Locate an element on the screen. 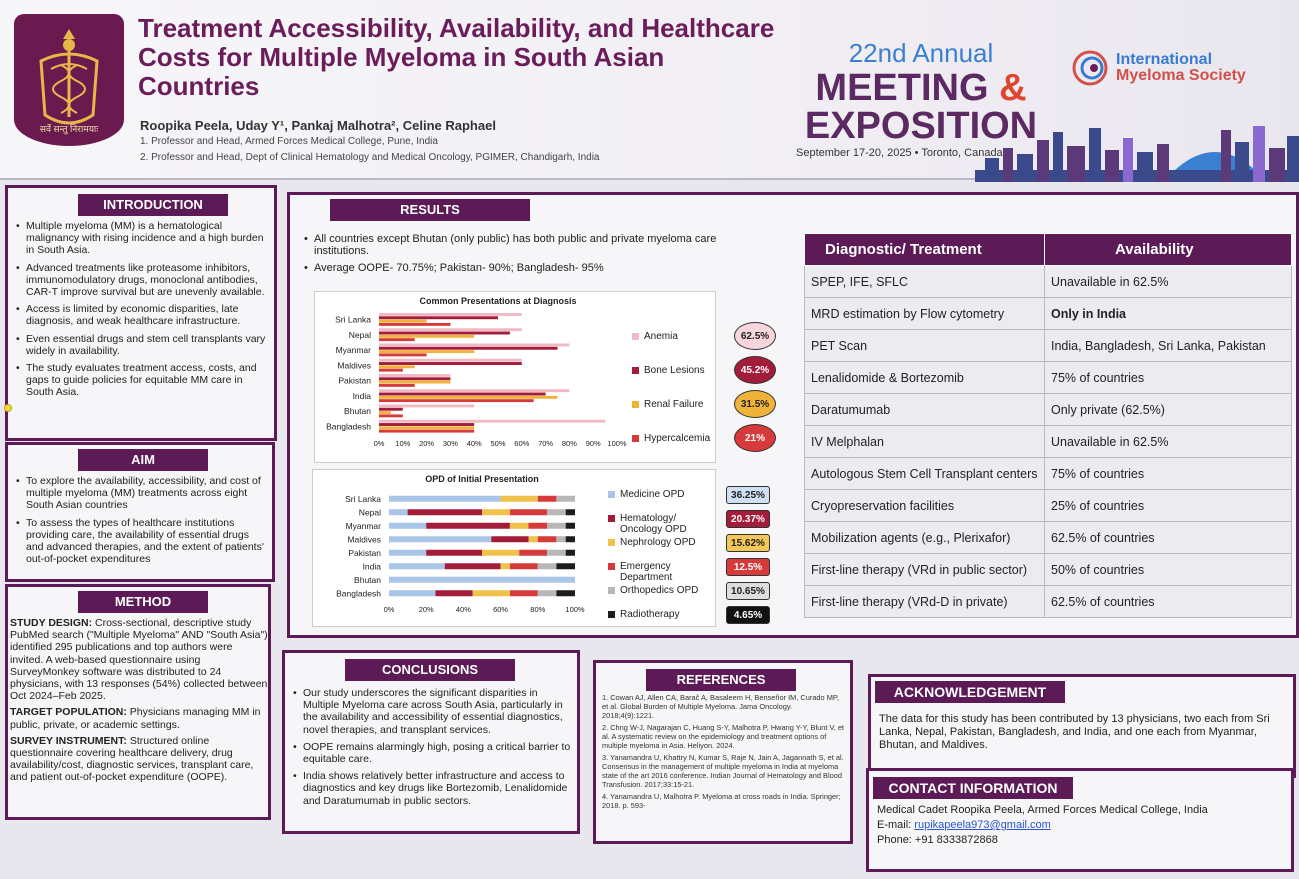 The image size is (1299, 879). table-cell-availability: Unavailable in 62.5% is located at coordinates (1168, 441).